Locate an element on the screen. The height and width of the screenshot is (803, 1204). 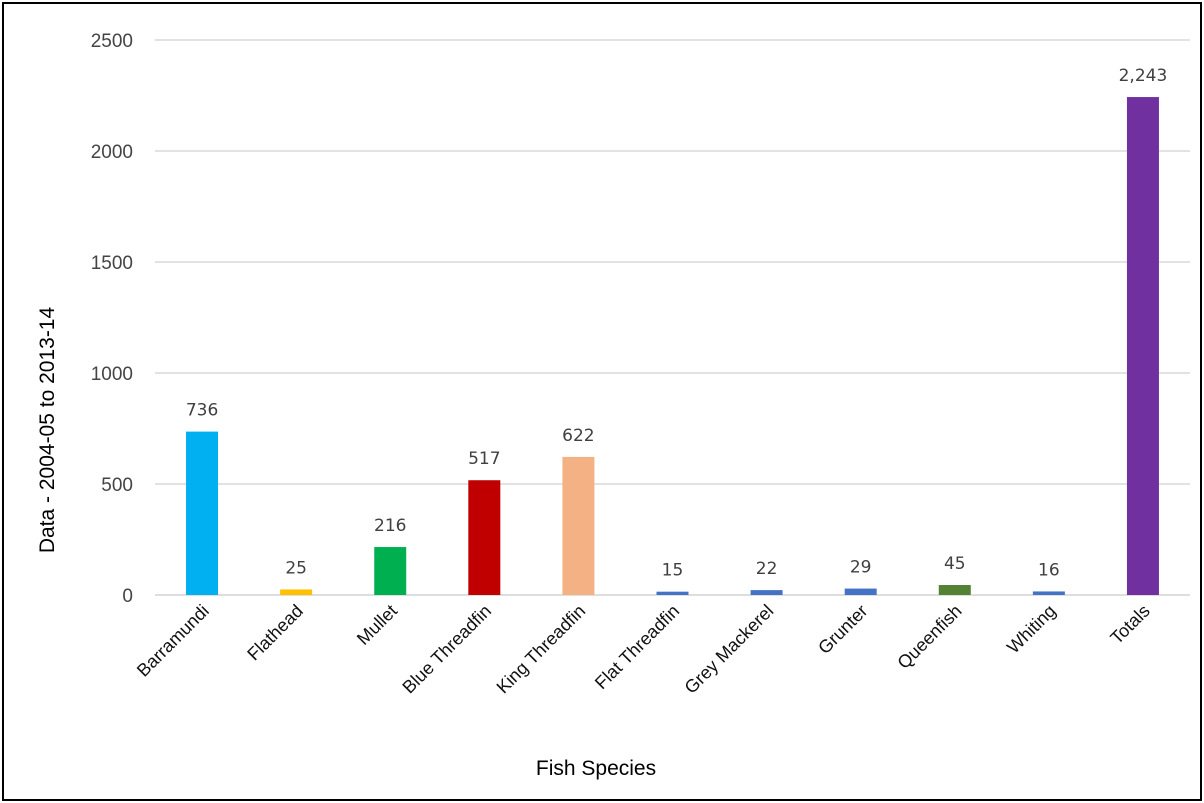
y-tick-label: 2500 is located at coordinates (112, 41).